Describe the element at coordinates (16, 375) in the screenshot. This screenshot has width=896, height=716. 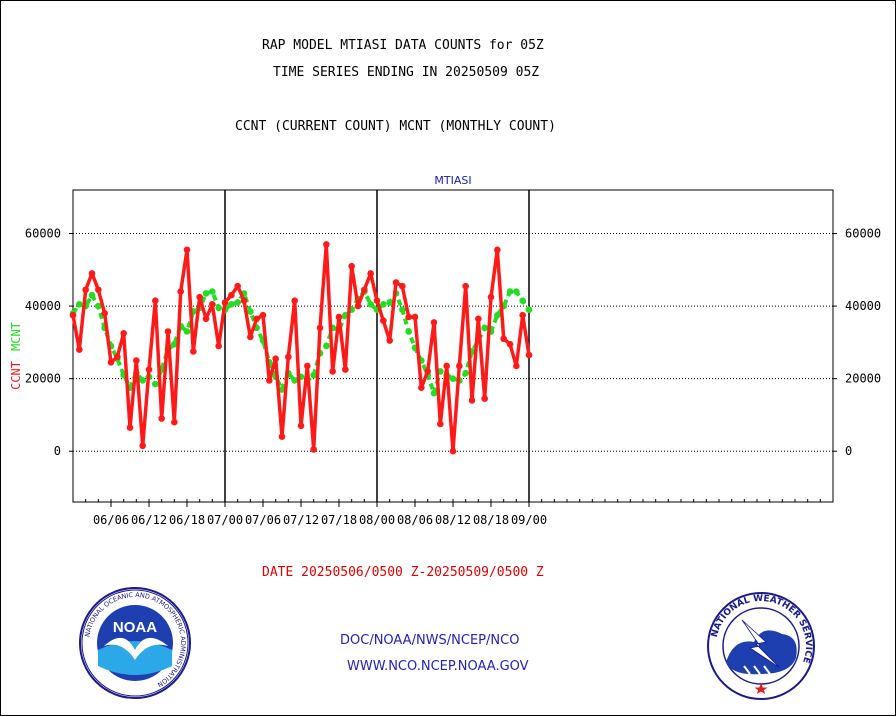
I see `ccnt-axis-label: CCNT` at that location.